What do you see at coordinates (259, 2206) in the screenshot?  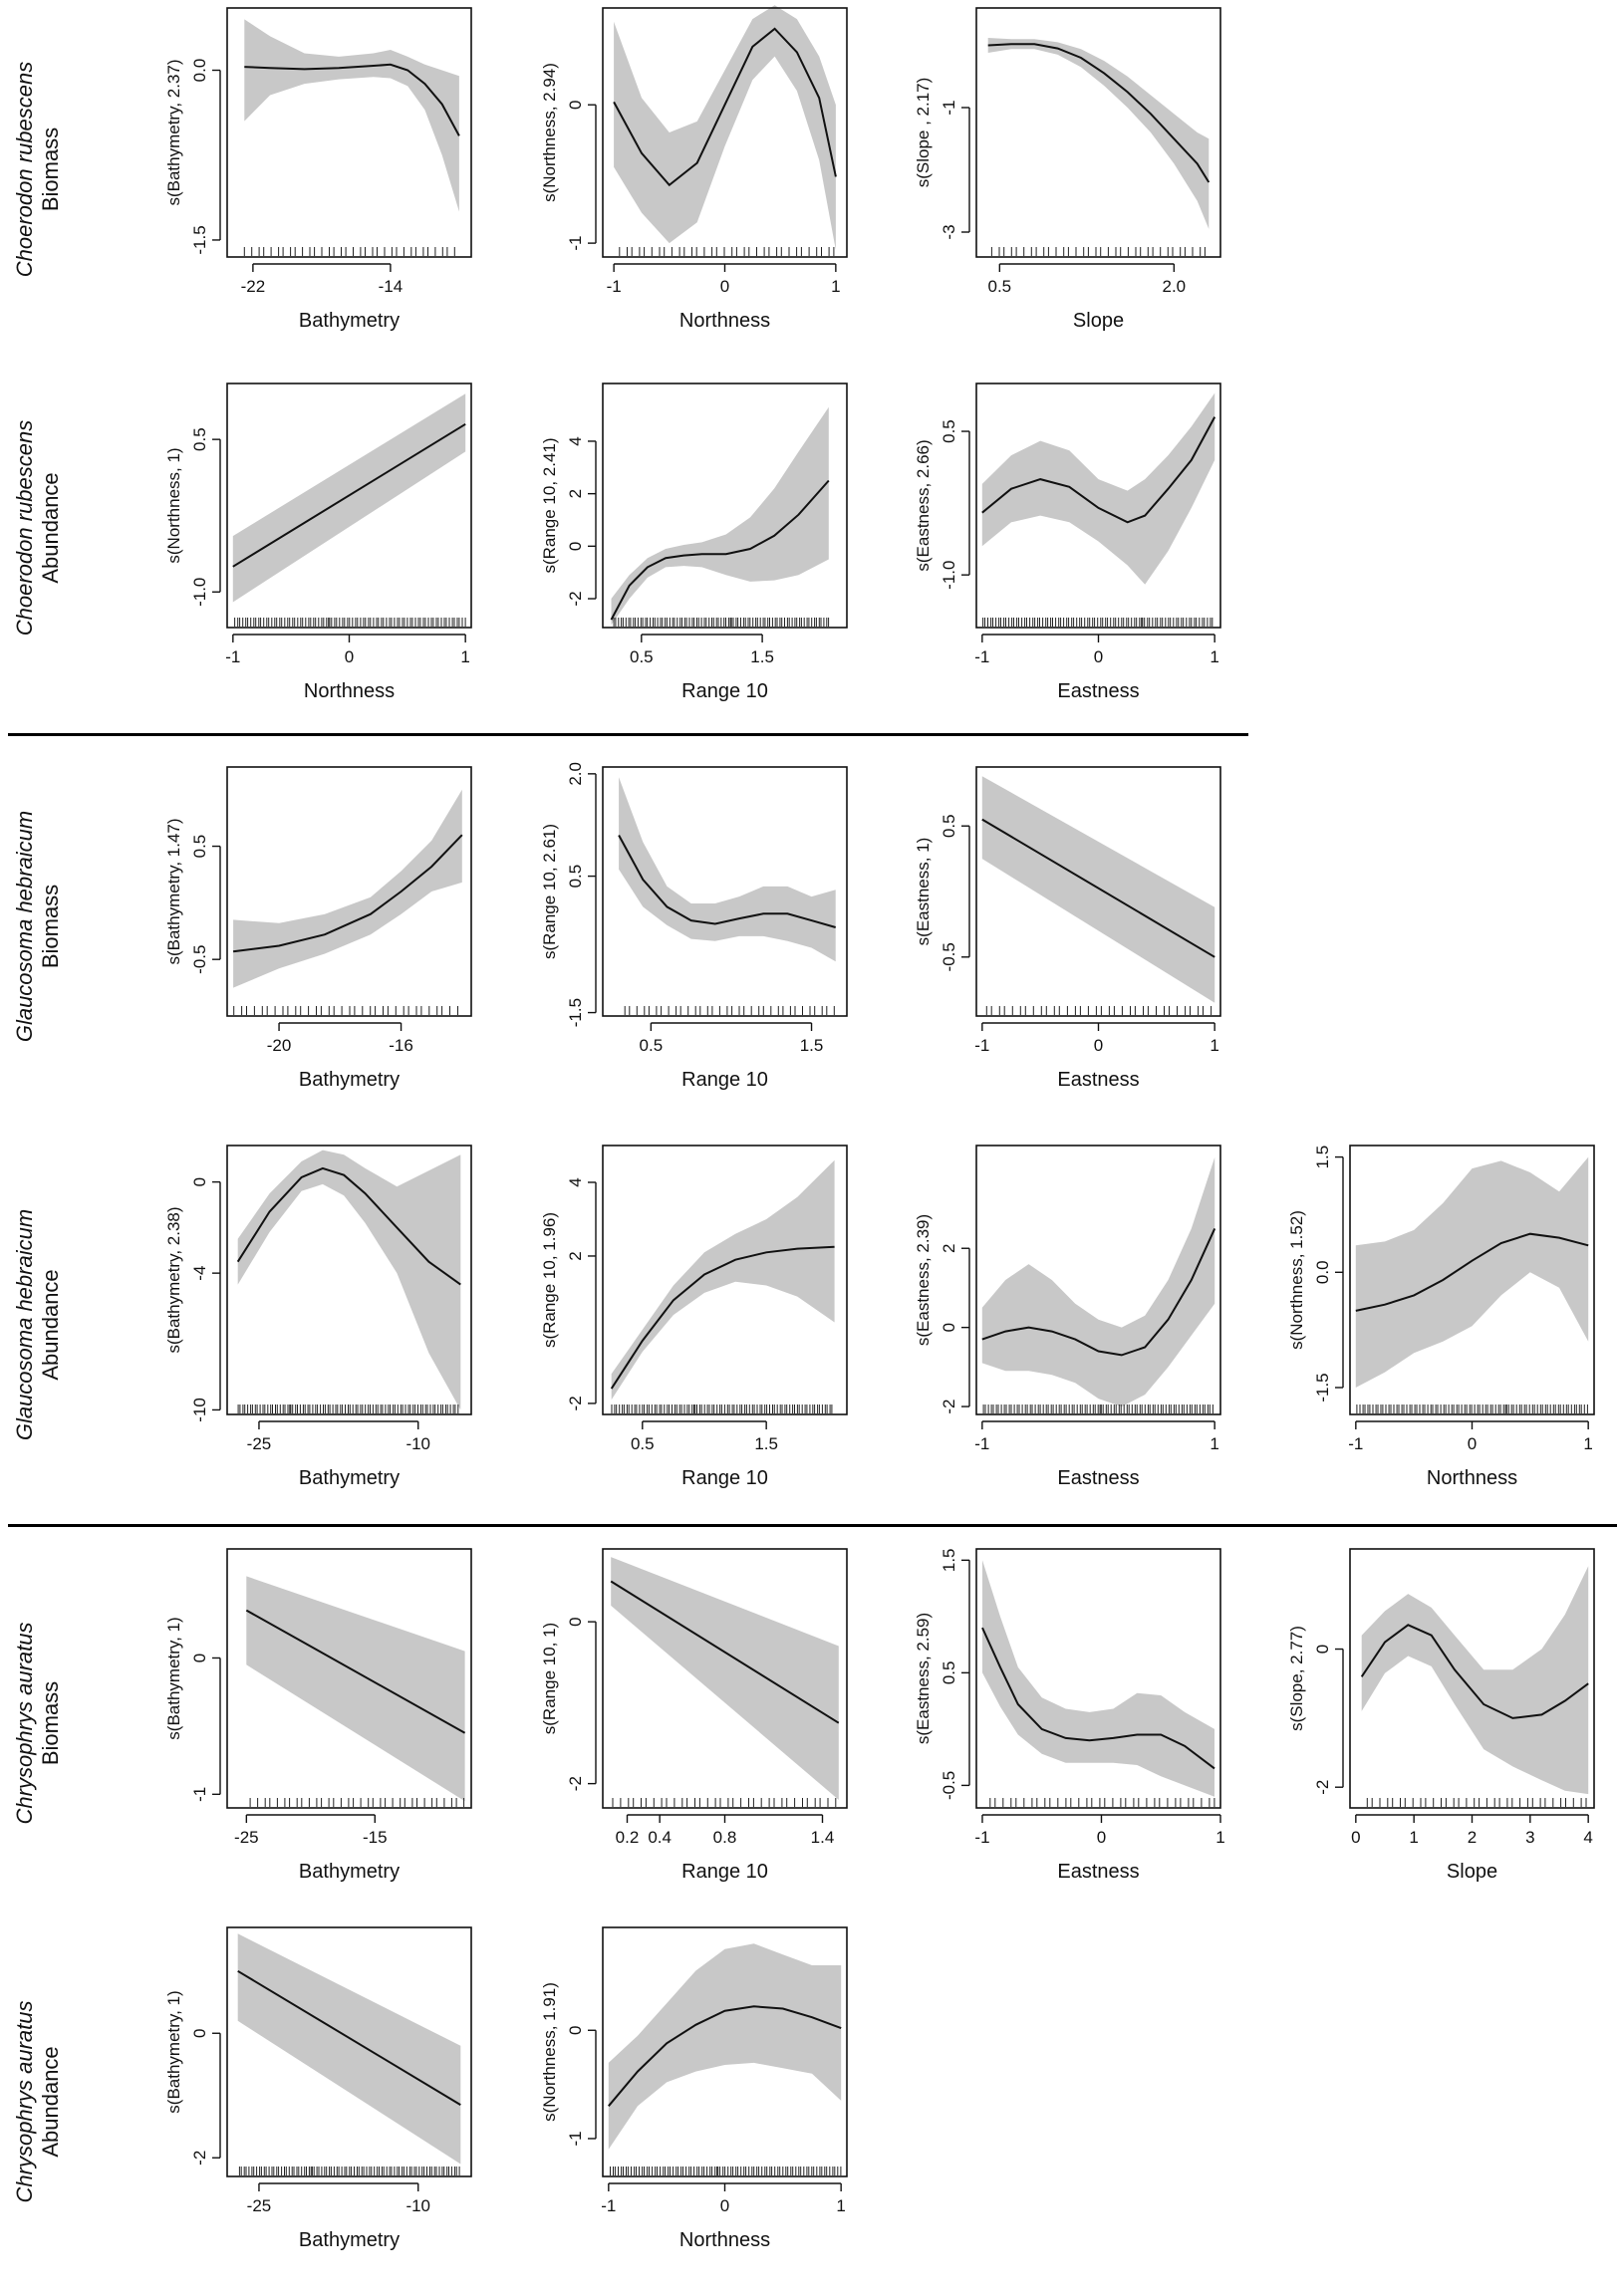 I see `panel-r6-c1-x-tick-label: -25` at bounding box center [259, 2206].